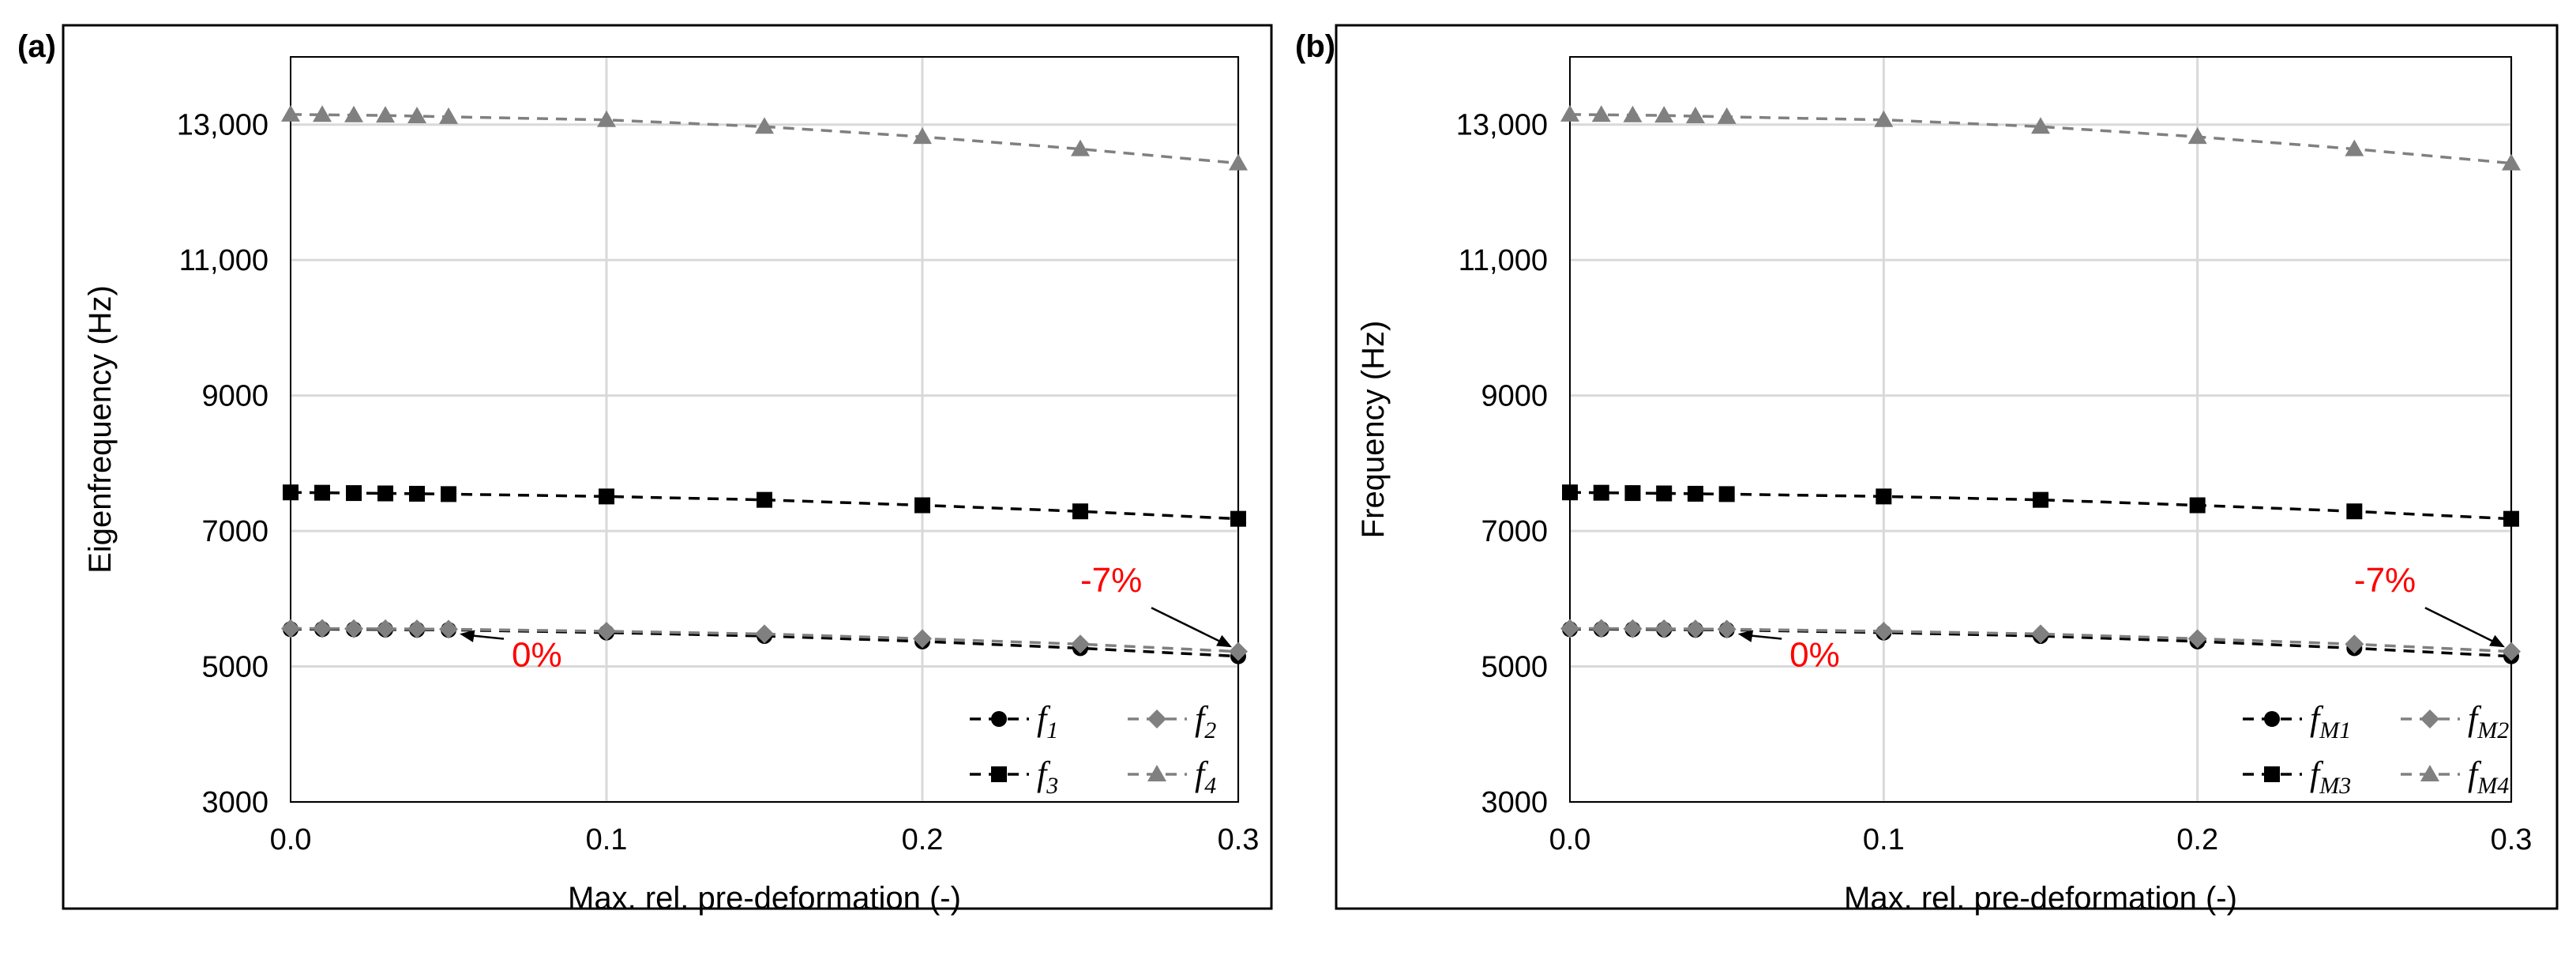  Describe the element at coordinates (100, 430) in the screenshot. I see `y-axis-title: Eigenfrequency (Hz)` at that location.